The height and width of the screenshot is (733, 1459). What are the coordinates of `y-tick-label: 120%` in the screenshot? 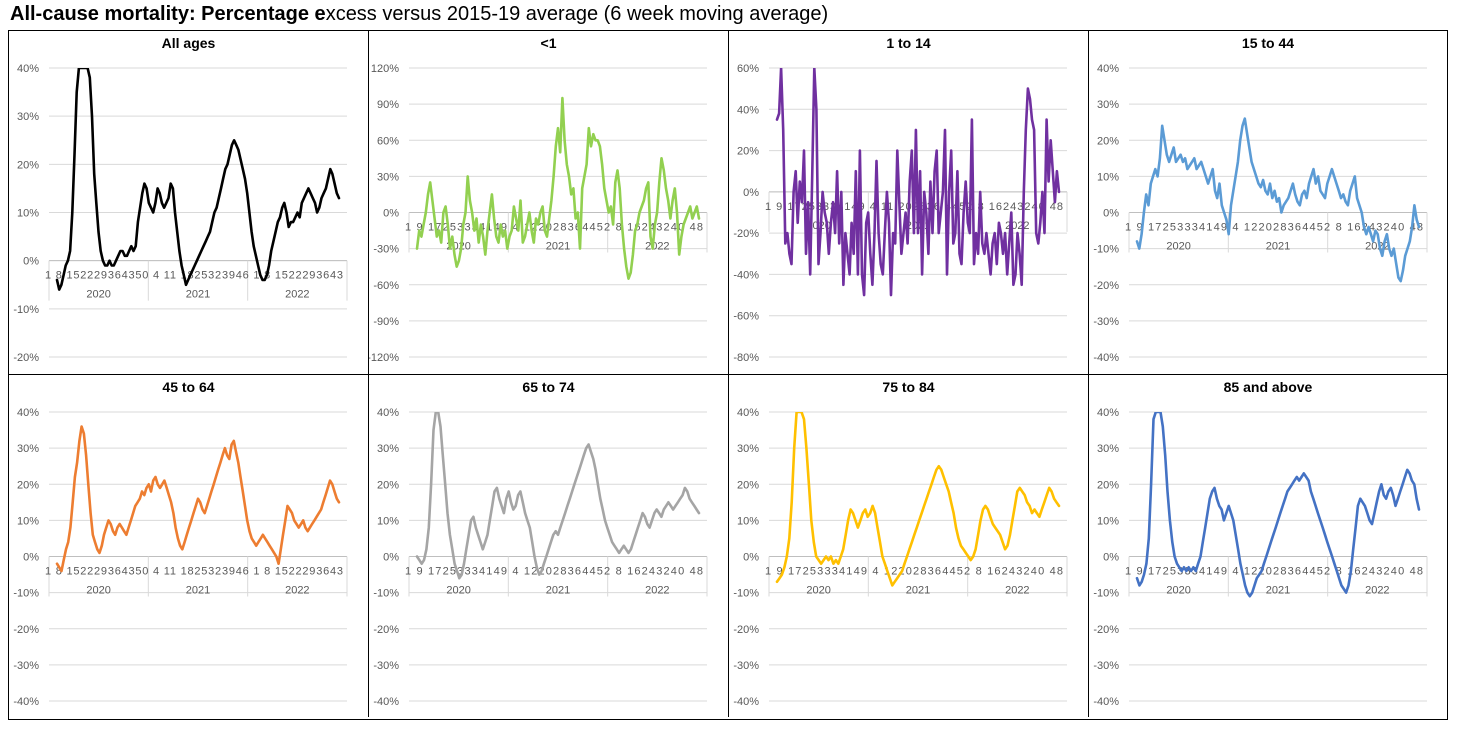 It's located at (385, 69).